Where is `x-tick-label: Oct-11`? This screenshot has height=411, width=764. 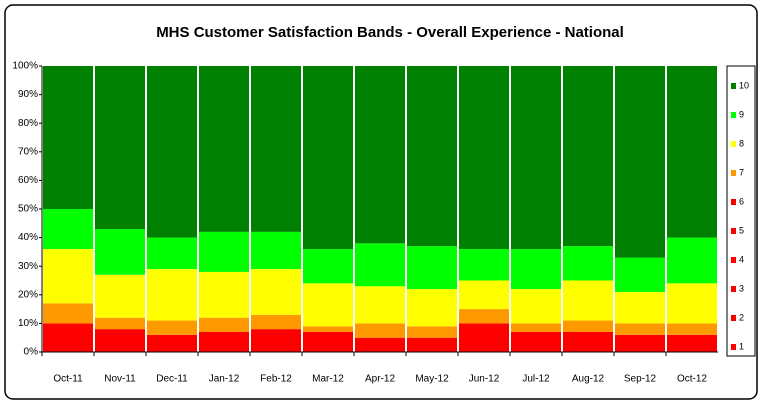 x-tick-label: Oct-11 is located at coordinates (68, 379).